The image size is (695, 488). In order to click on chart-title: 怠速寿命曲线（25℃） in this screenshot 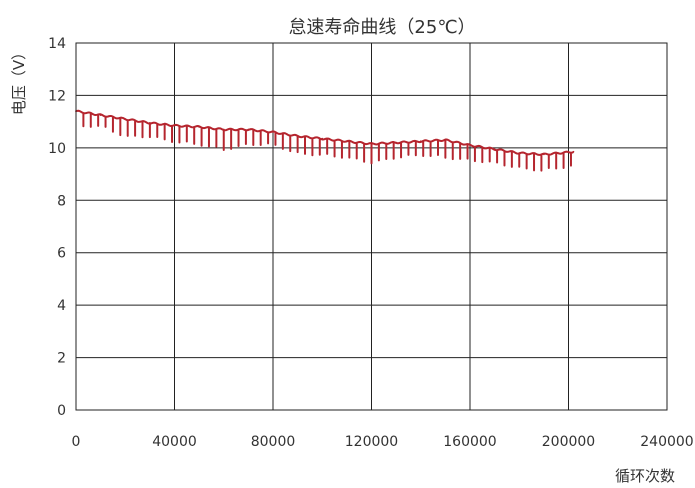, I will do `click(381, 27)`.